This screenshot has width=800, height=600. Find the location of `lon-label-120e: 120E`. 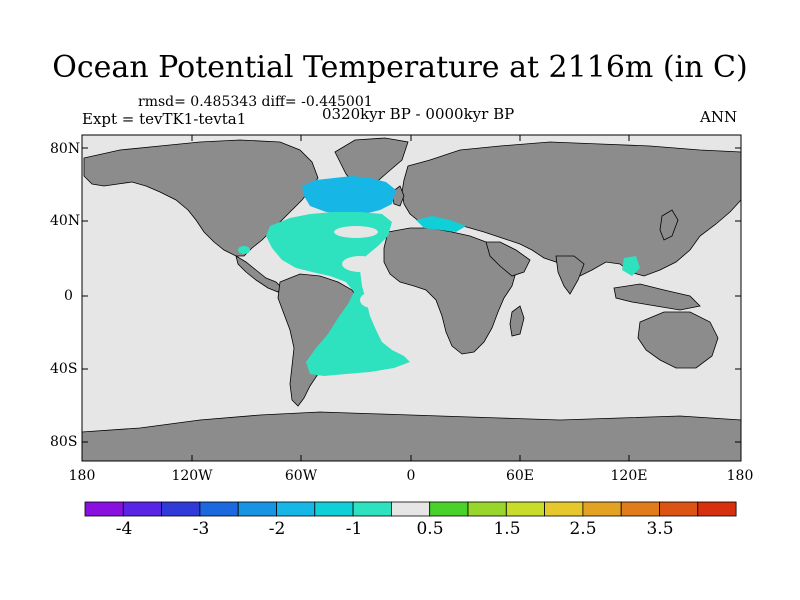

lon-label-120e: 120E is located at coordinates (629, 476).